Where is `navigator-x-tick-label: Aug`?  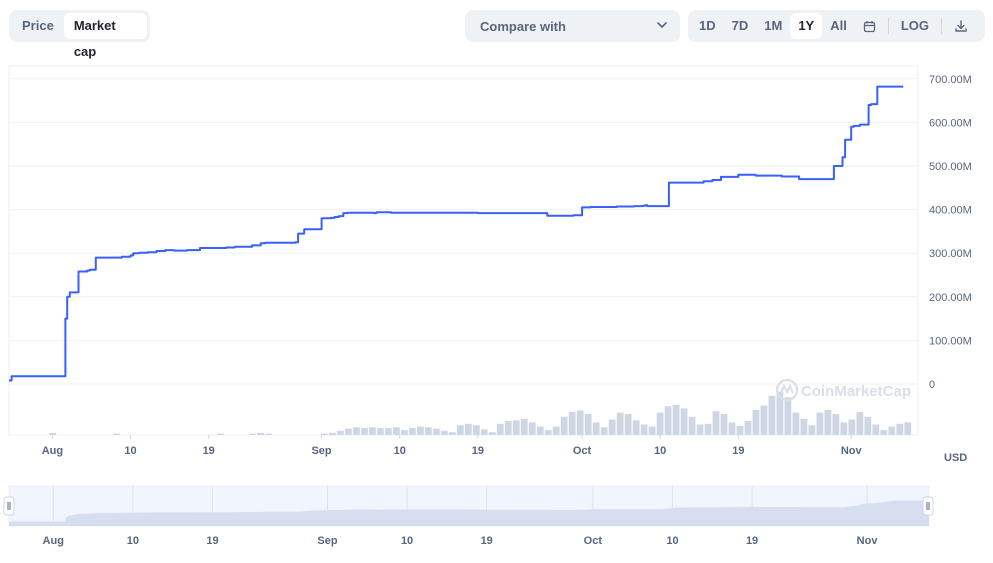
navigator-x-tick-label: Aug is located at coordinates (53, 541).